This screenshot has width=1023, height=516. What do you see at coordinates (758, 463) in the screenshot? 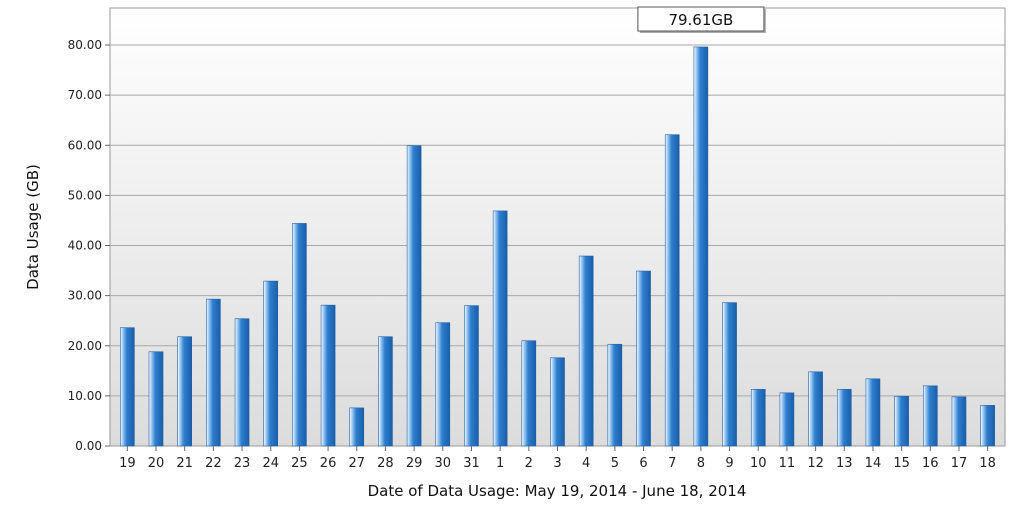
I see `x-tick-label: 10` at bounding box center [758, 463].